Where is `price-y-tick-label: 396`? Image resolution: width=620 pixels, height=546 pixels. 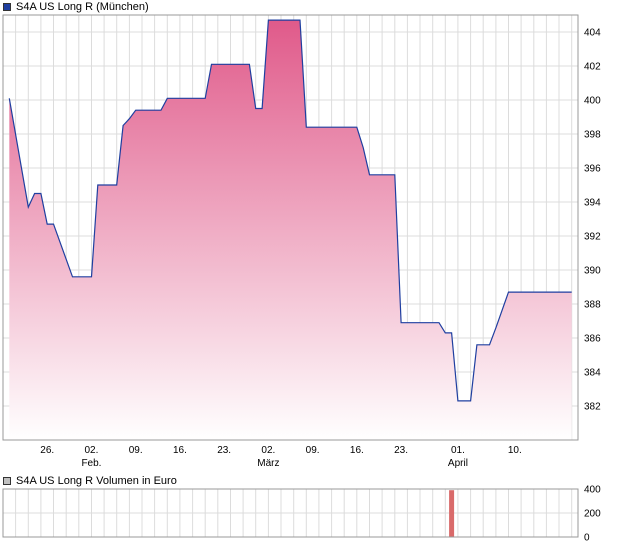
price-y-tick-label: 396 is located at coordinates (592, 169).